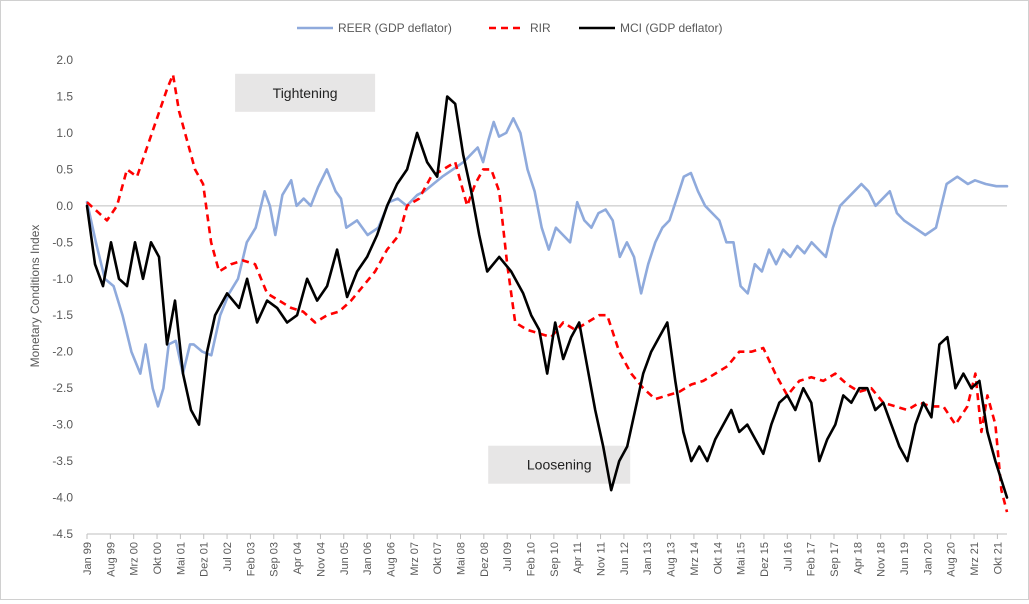 This screenshot has height=604, width=1029. Describe the element at coordinates (64, 169) in the screenshot. I see `y-tick-label: 0.5` at that location.